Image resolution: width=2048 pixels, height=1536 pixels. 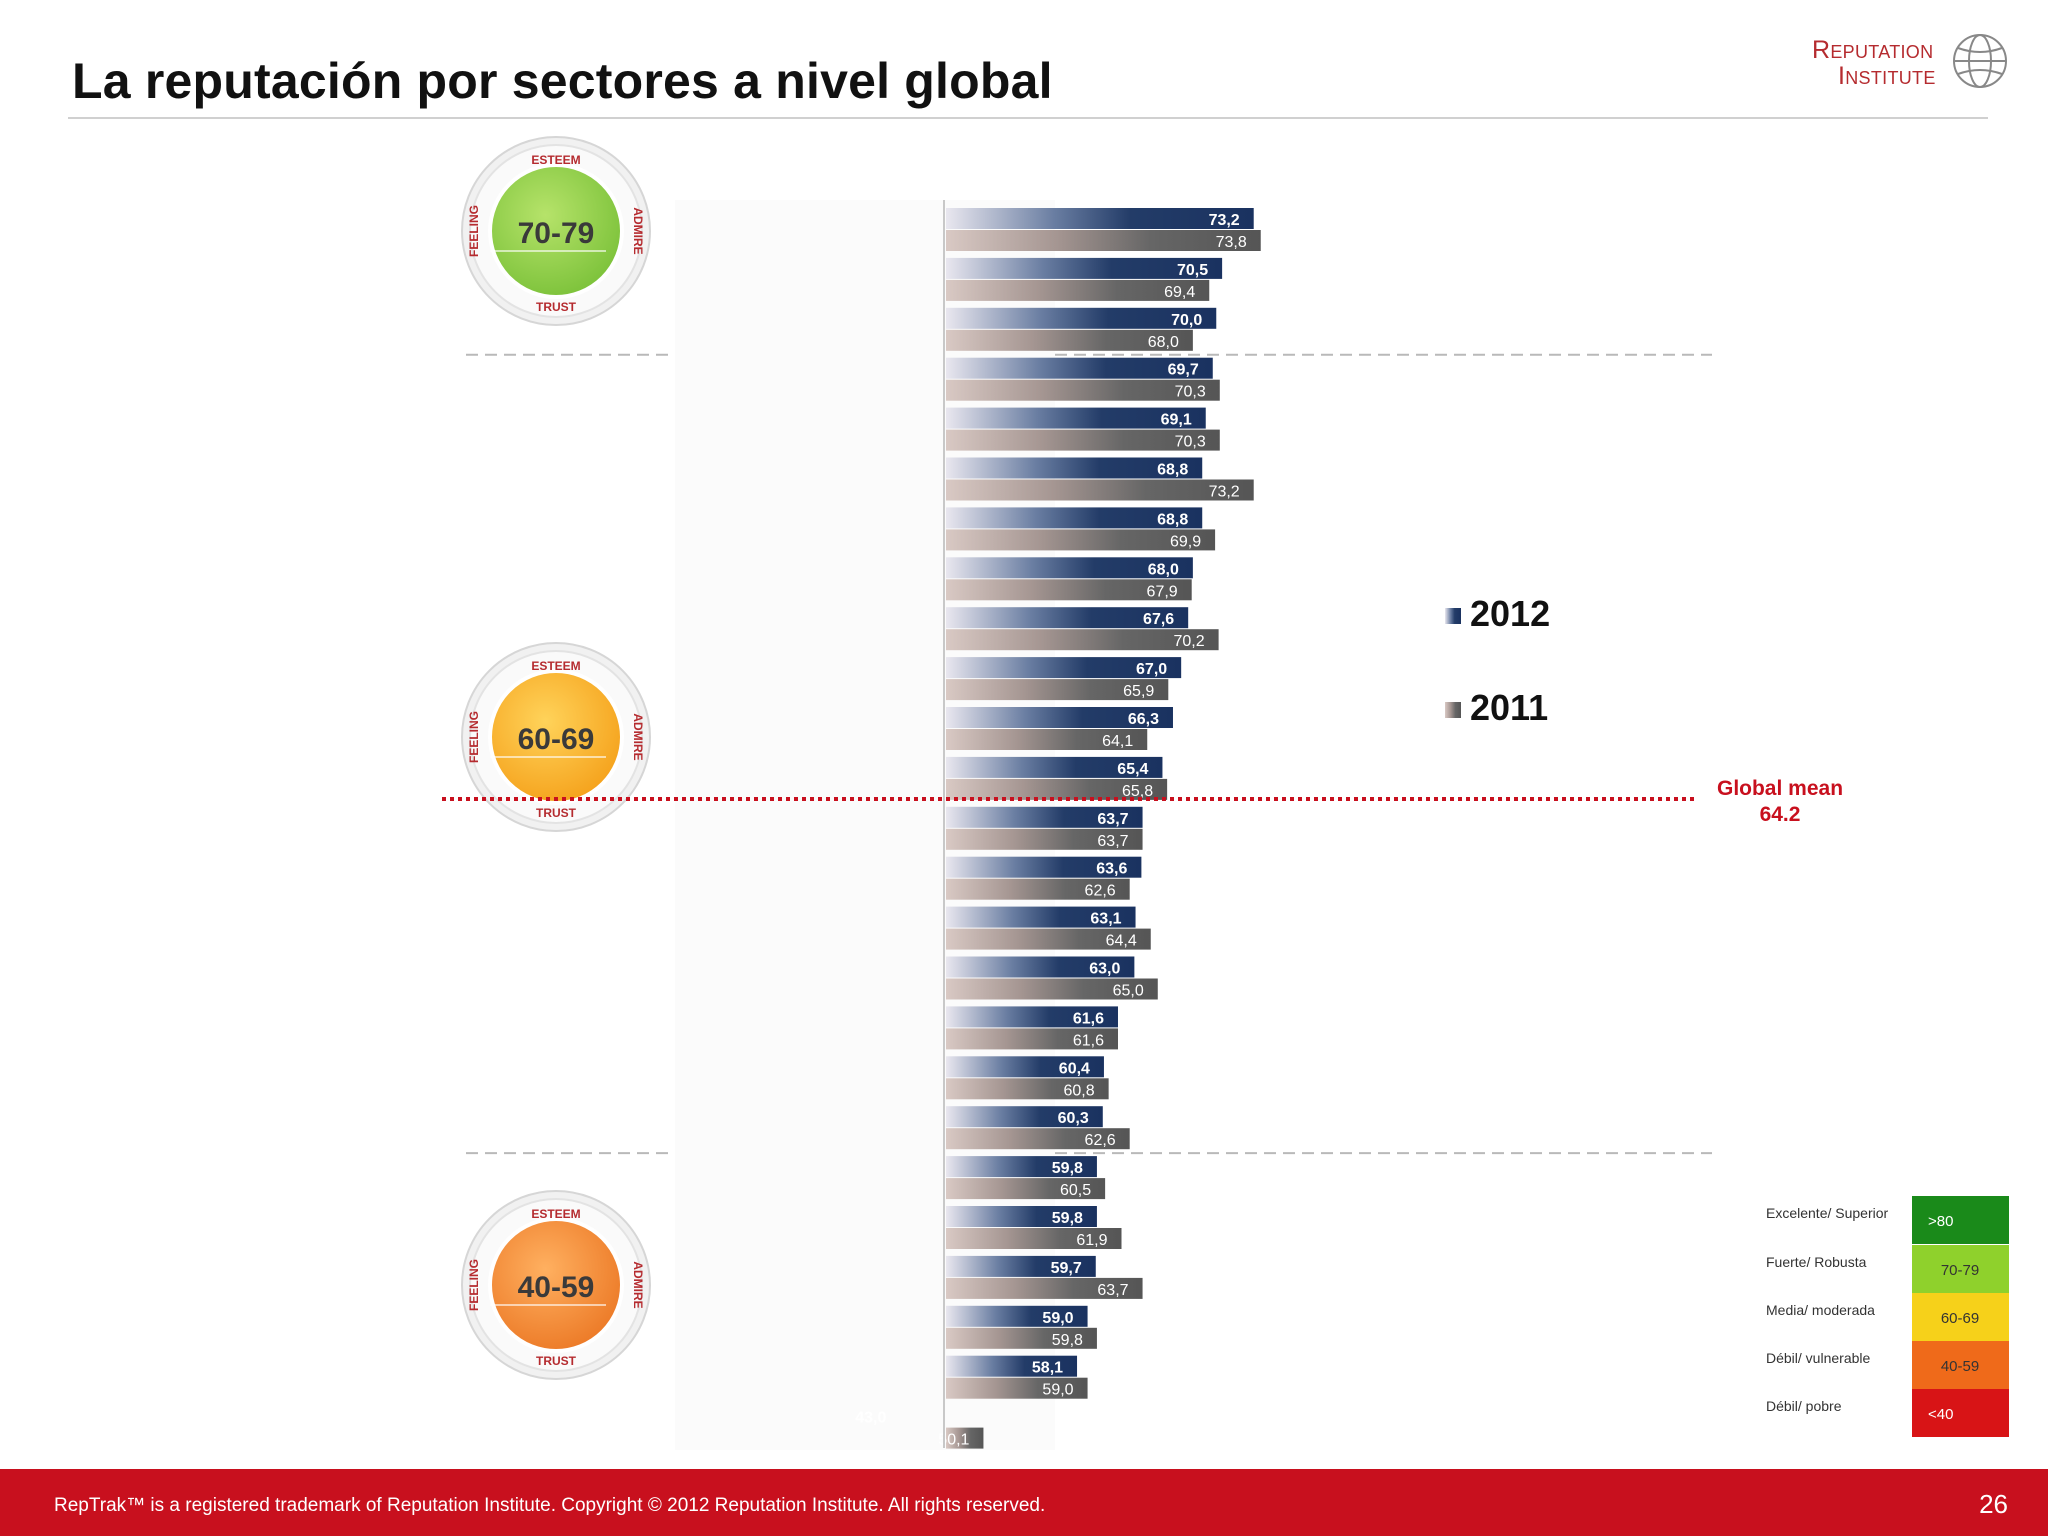 What do you see at coordinates (1827, 1213) in the screenshot?
I see `scale-label: Excelente/ Superior` at bounding box center [1827, 1213].